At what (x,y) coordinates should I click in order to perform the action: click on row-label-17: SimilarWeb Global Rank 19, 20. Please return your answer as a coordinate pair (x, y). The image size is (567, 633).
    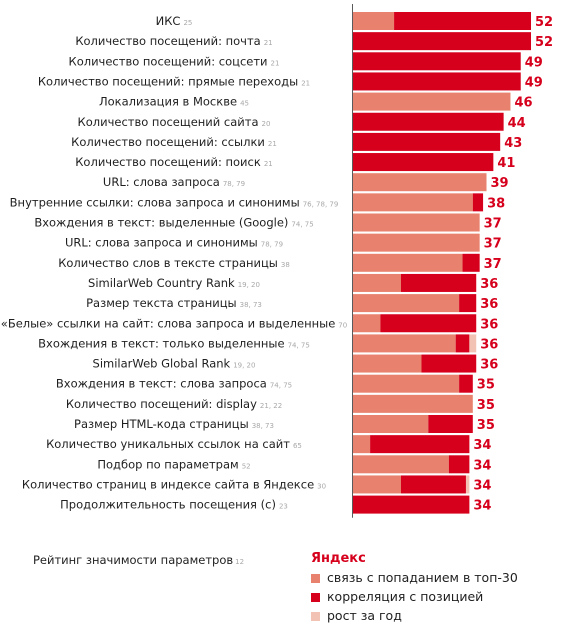
    Looking at the image, I should click on (174, 364).